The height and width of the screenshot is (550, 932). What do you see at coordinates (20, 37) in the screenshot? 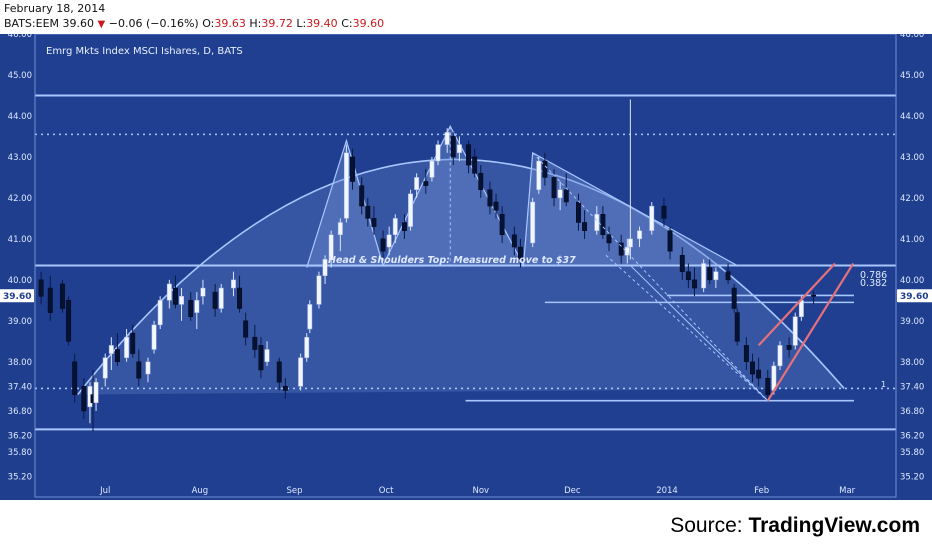
I see `y-axis-tick-label: 46.00` at bounding box center [20, 37].